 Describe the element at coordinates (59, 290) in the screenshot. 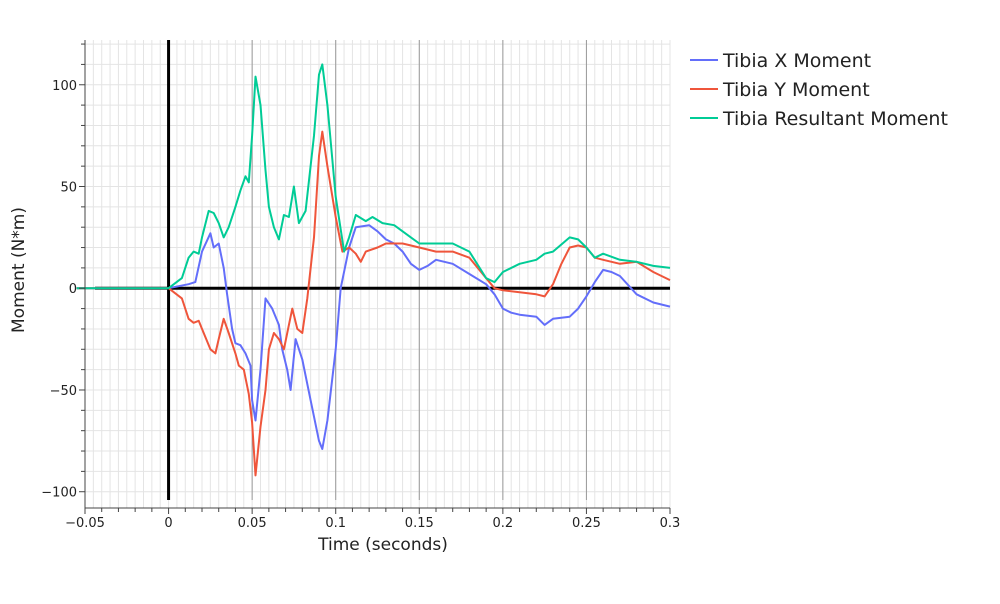

I see `y-tick-labels: −100 −50 0 50 100` at that location.